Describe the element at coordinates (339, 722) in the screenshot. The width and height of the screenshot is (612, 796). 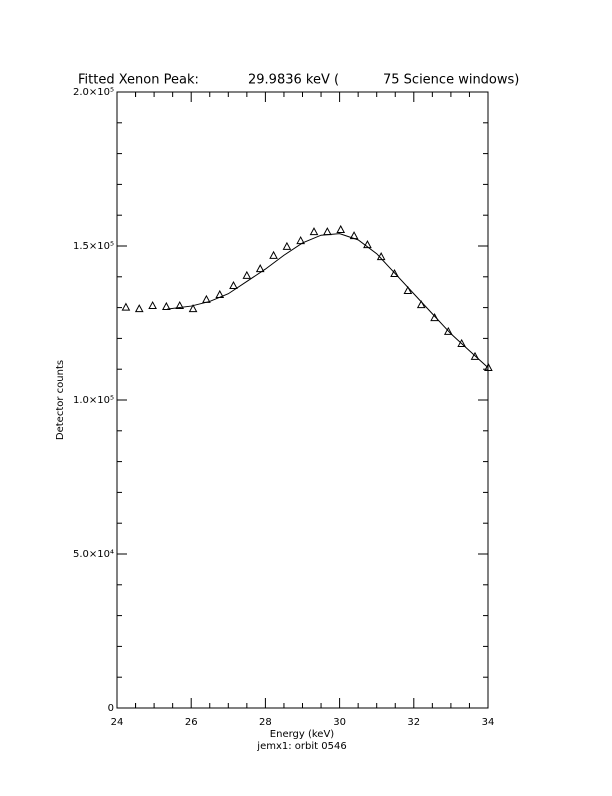
I see `x-tick-label: 30` at that location.